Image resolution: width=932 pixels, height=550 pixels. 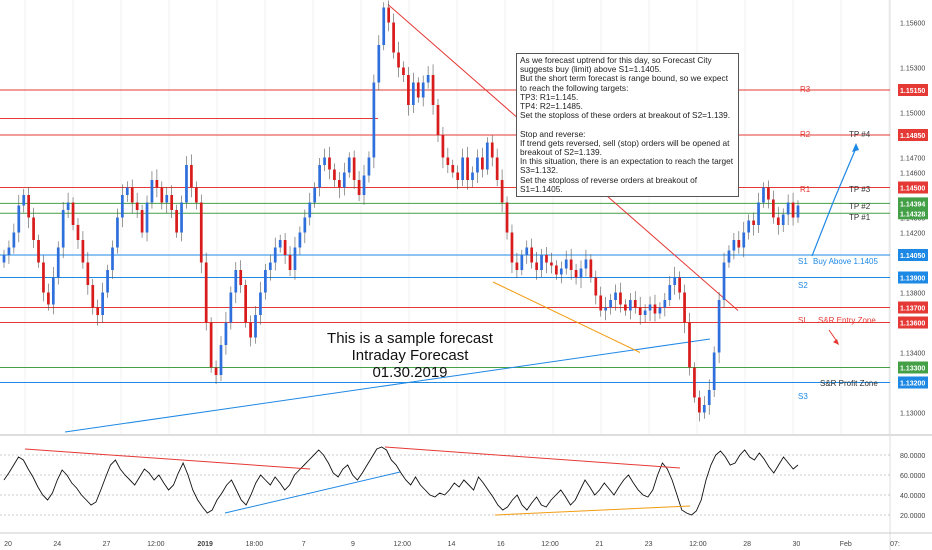 I want to click on price-tick: 1.13400, so click(x=912, y=354).